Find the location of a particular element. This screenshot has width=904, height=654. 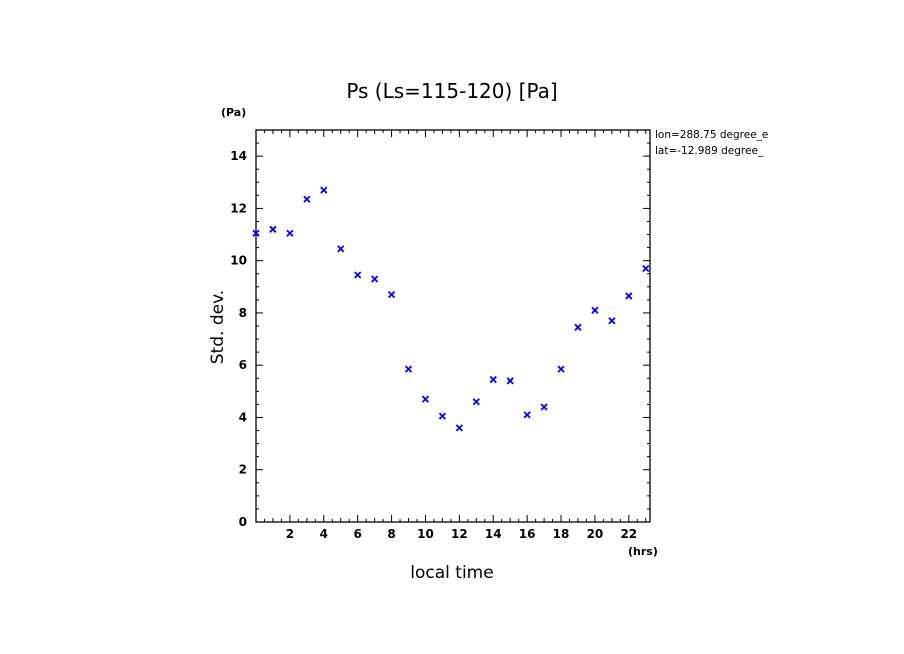

x-tick-label: 12 is located at coordinates (459, 534).